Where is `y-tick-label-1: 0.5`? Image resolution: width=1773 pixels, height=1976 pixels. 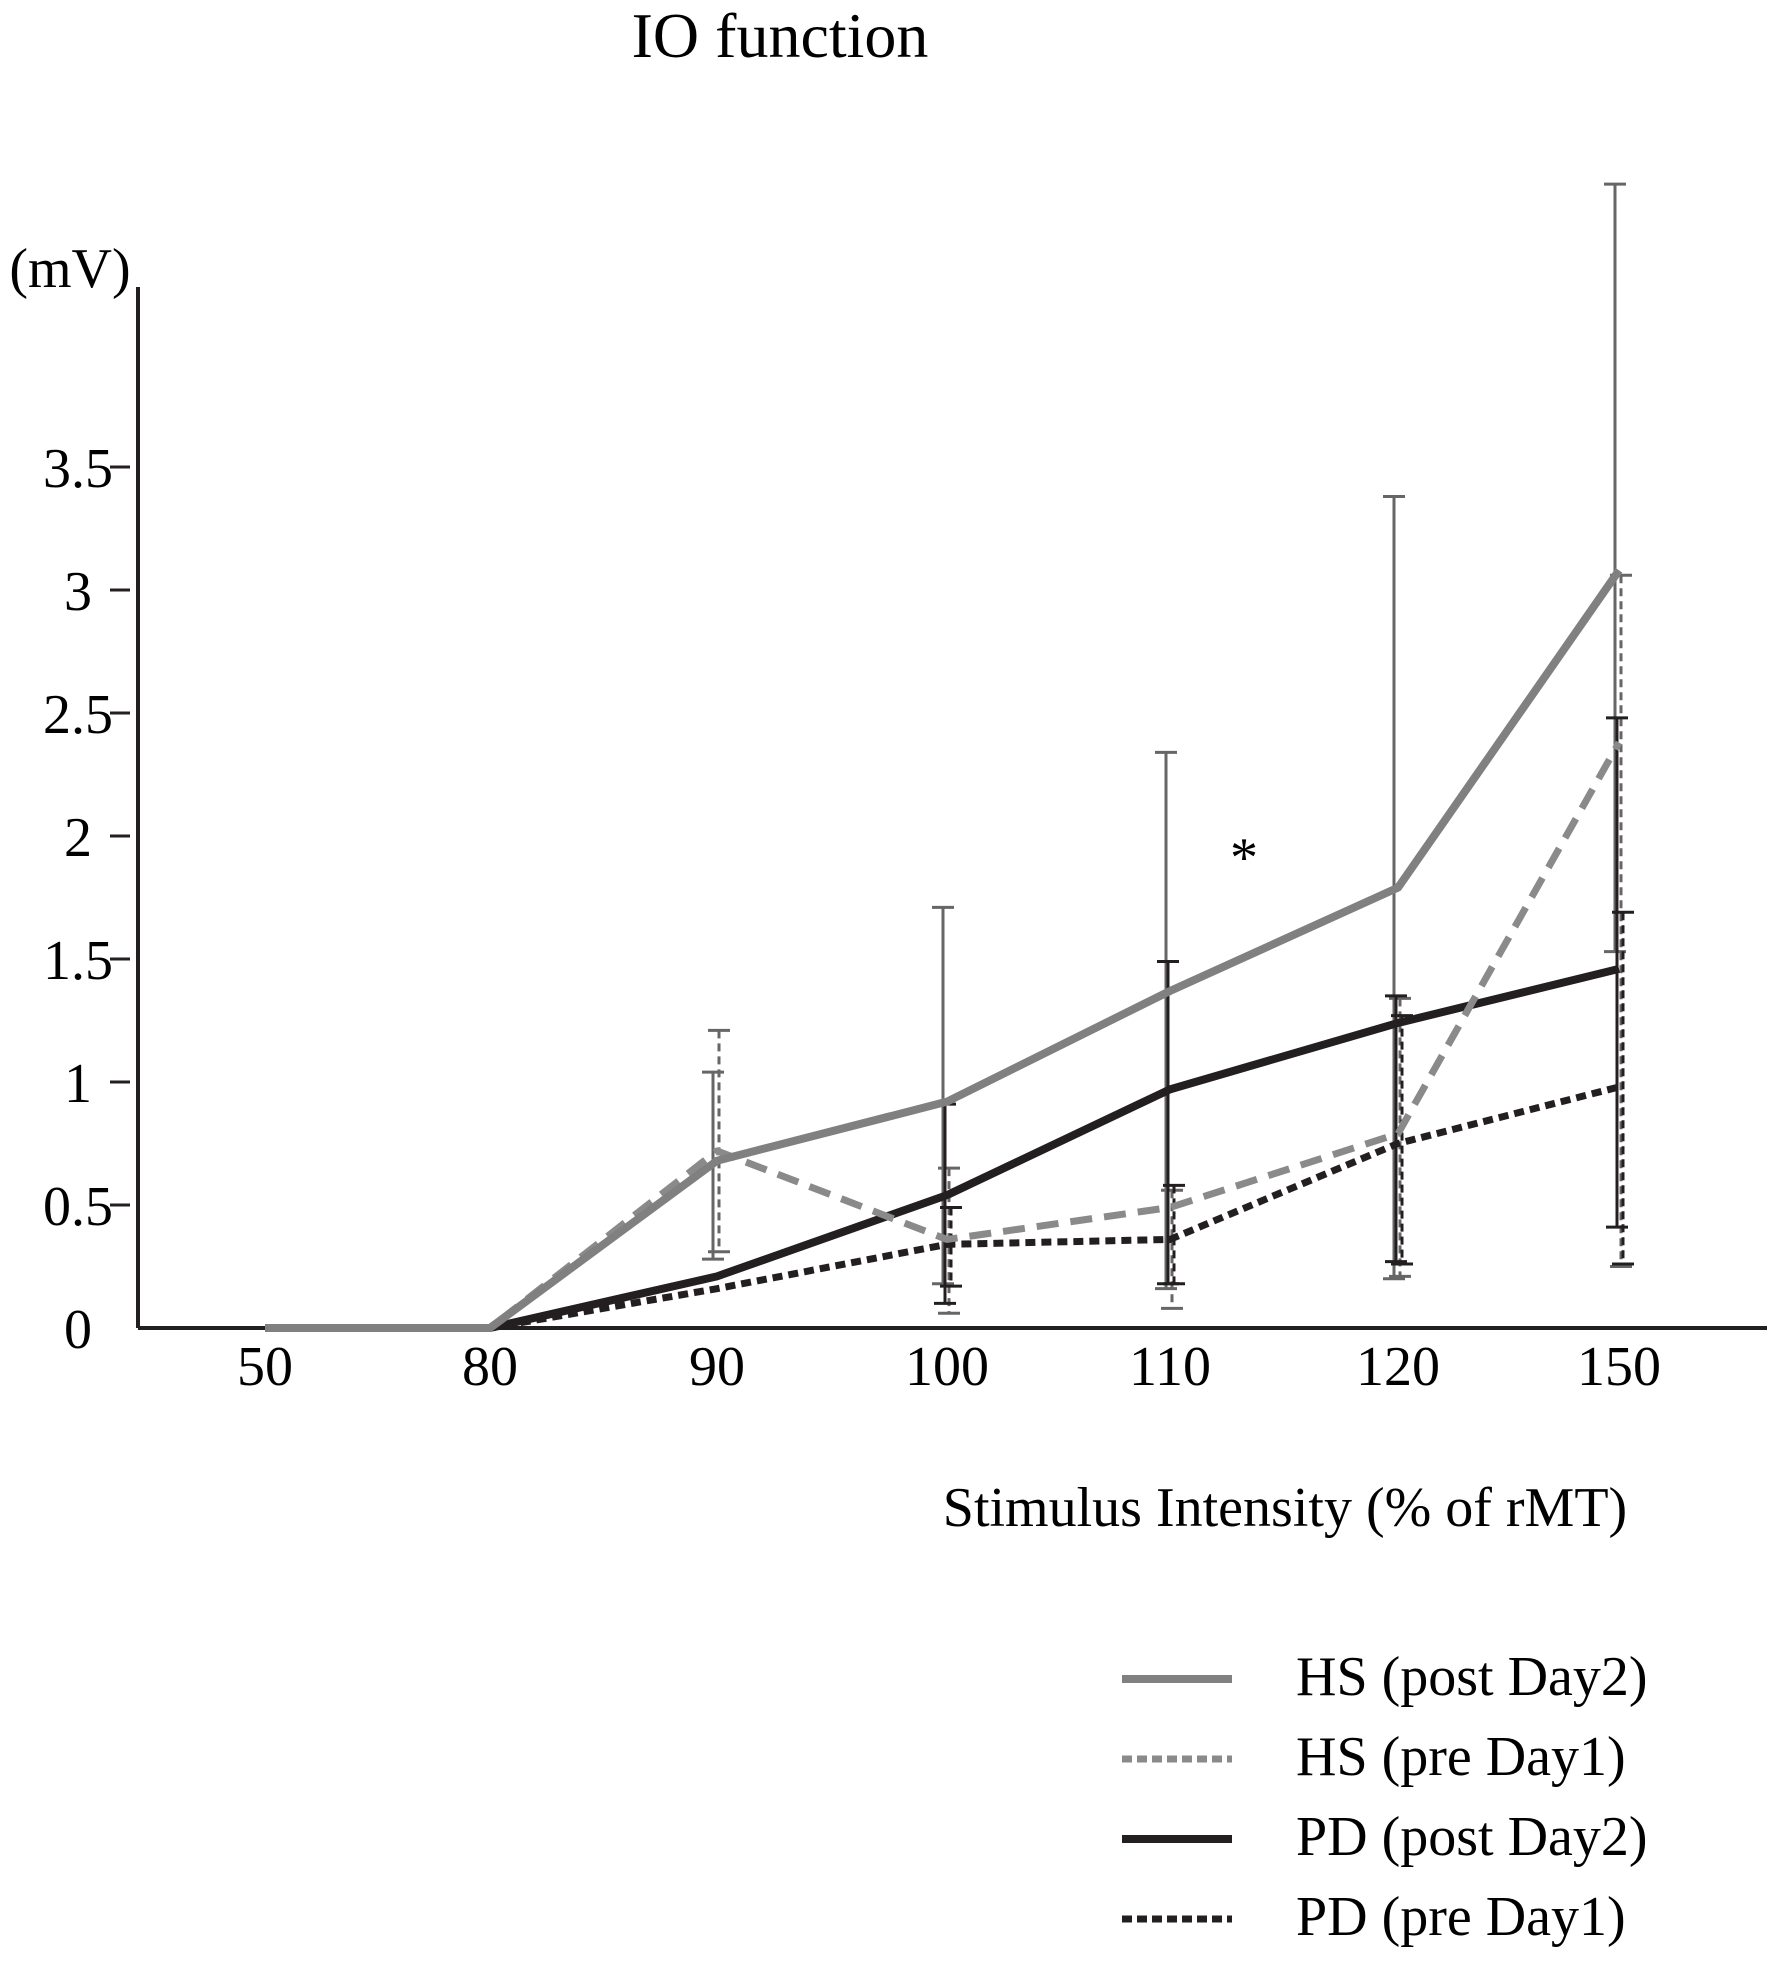
y-tick-label-1: 0.5 is located at coordinates (78, 1207).